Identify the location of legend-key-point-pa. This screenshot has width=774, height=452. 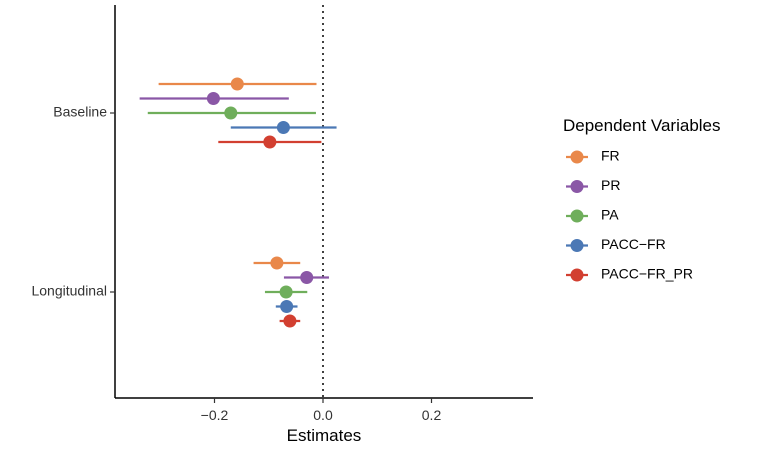
(577, 216).